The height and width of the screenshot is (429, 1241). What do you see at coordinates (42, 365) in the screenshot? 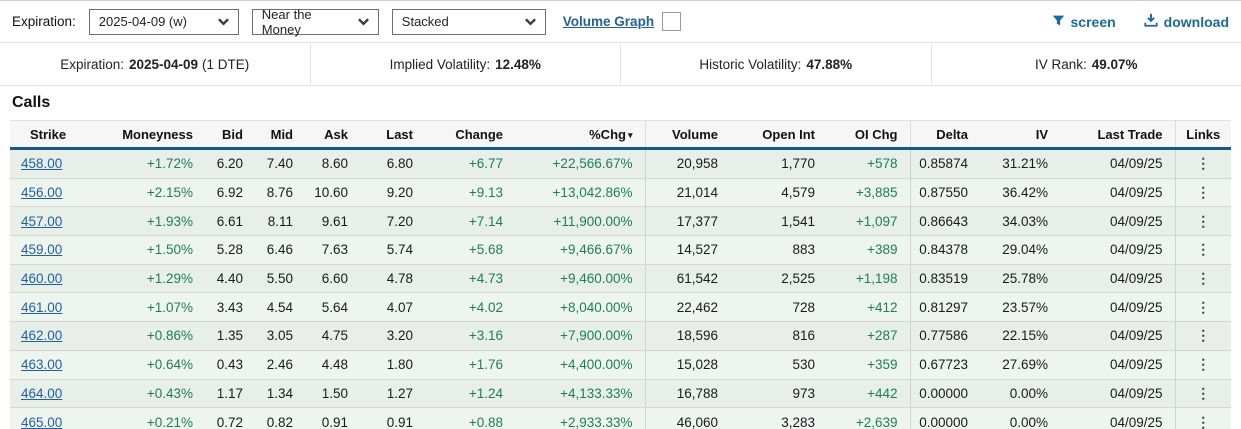
I see `strike-link: 463.00` at bounding box center [42, 365].